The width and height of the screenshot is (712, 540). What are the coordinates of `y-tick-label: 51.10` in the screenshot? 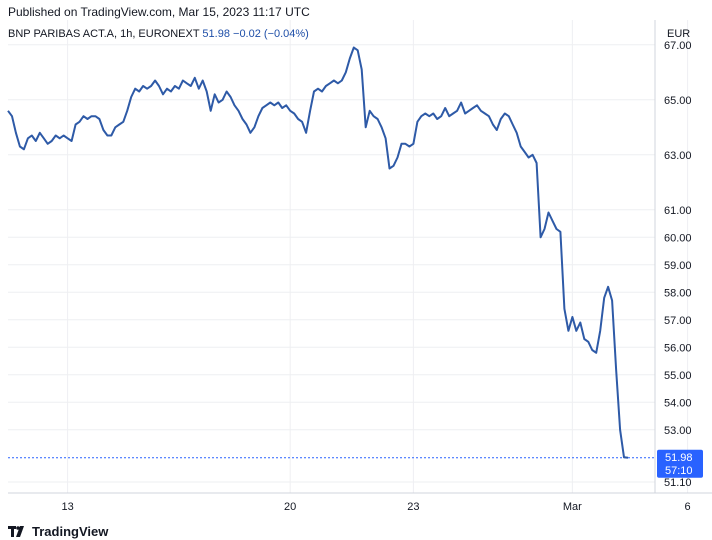 It's located at (678, 483).